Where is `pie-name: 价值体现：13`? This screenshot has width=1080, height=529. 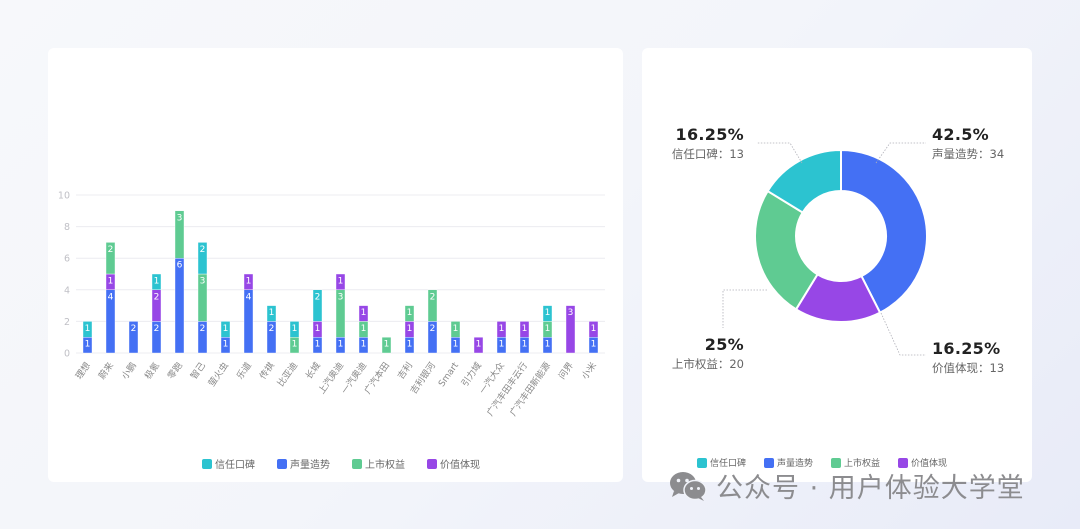 pie-name: 价值体现：13 is located at coordinates (968, 368).